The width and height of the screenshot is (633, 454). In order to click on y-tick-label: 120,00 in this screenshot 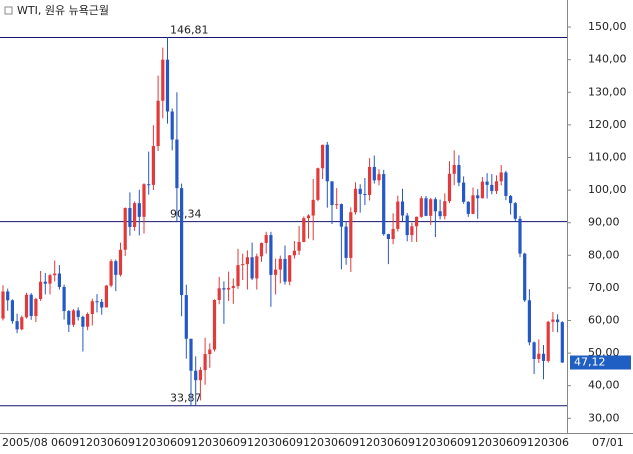, I will do `click(607, 124)`.